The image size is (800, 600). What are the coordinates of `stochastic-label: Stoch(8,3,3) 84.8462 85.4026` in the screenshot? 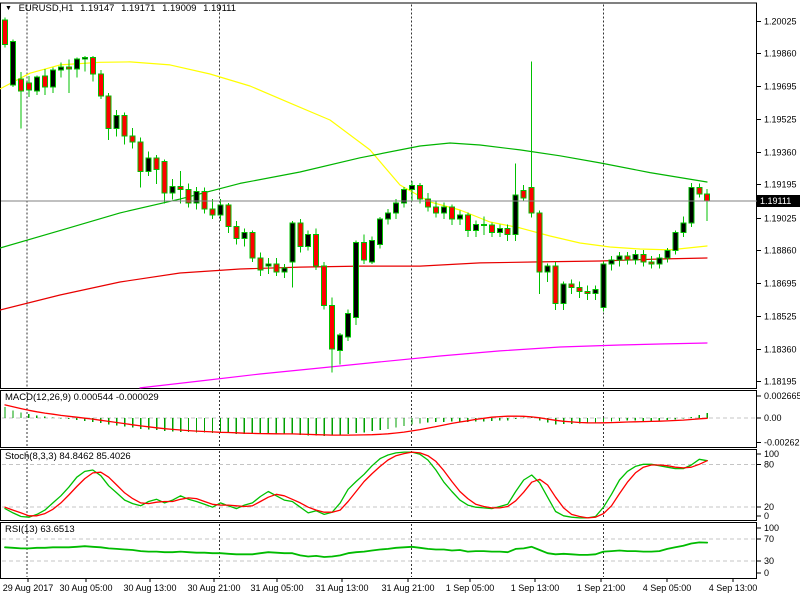 It's located at (68, 456).